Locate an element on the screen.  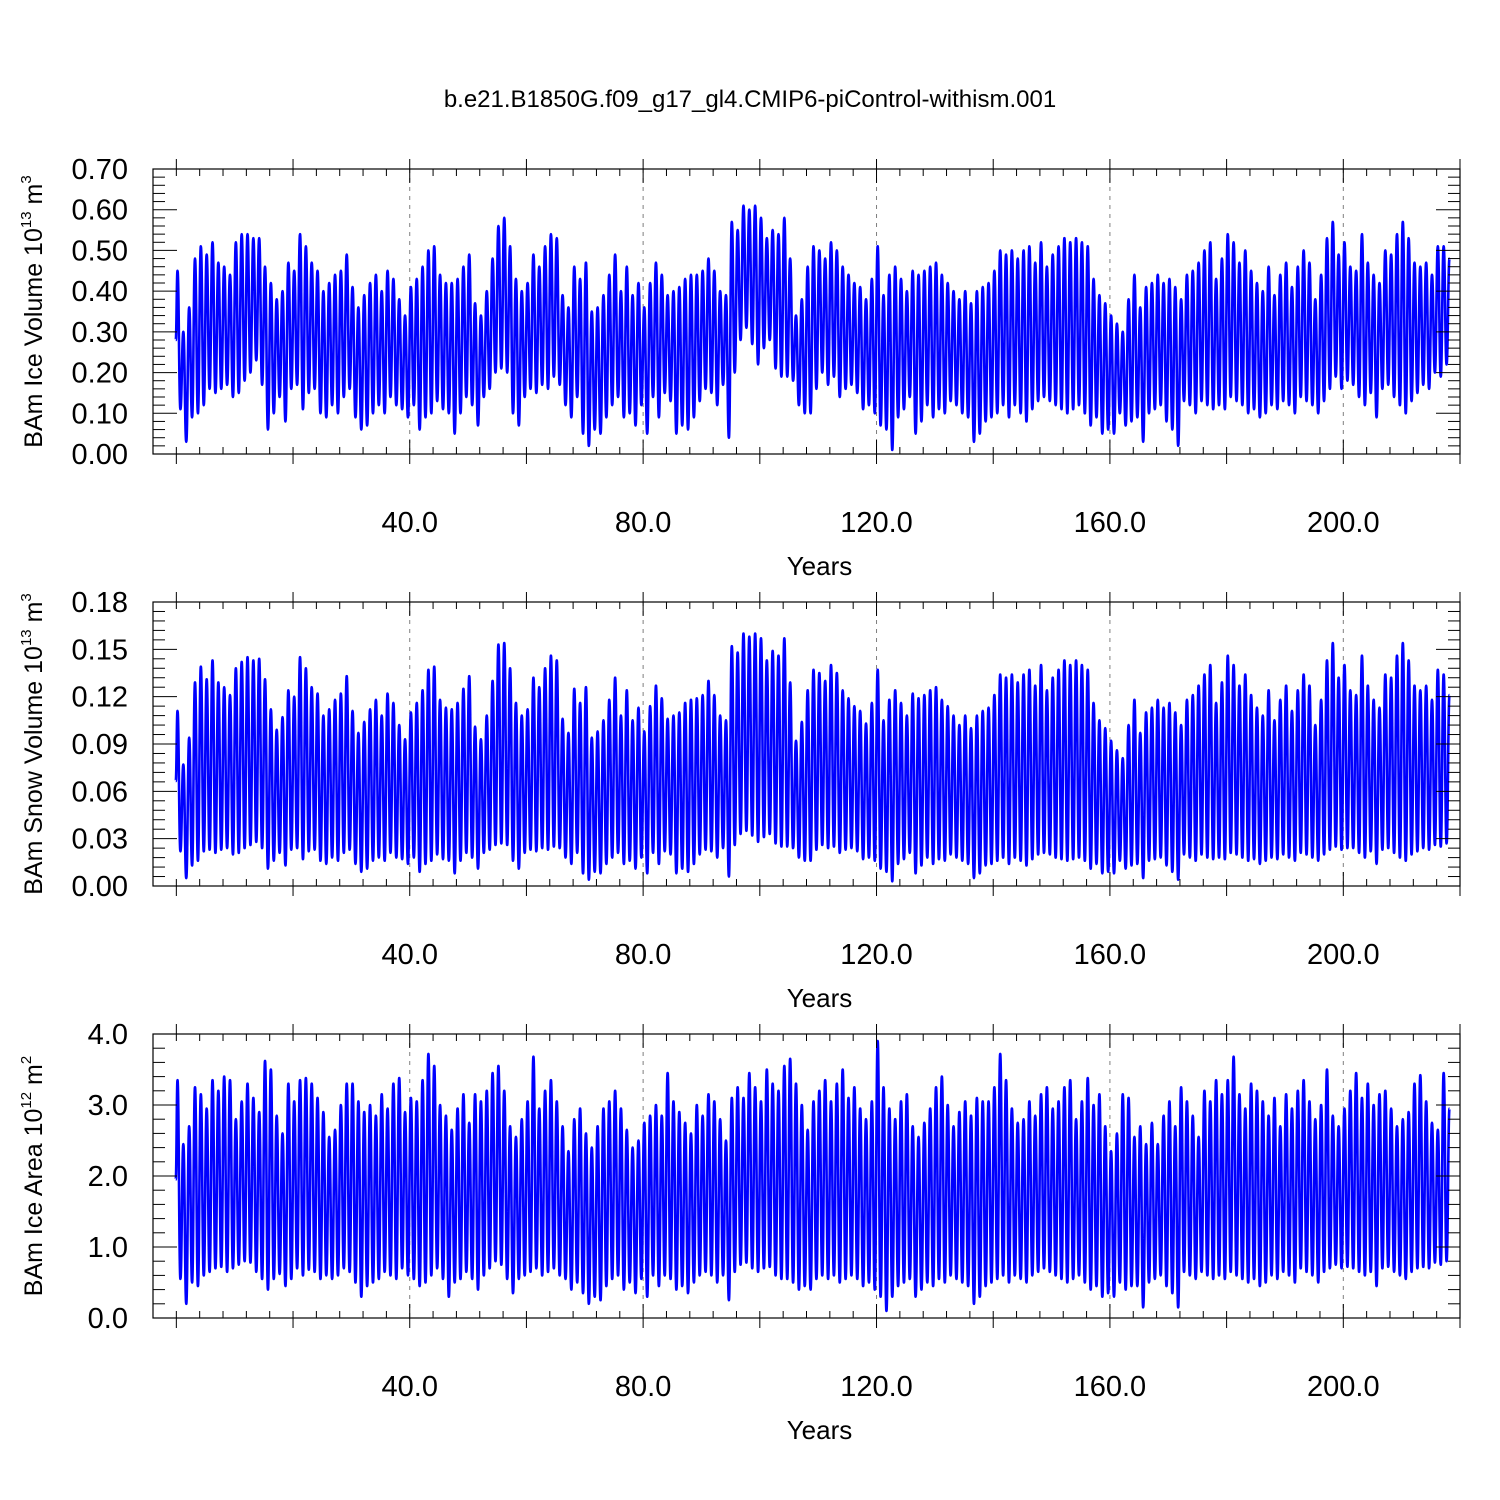
x-tick-label-snow-volume-4: 200.0 is located at coordinates (1343, 955).